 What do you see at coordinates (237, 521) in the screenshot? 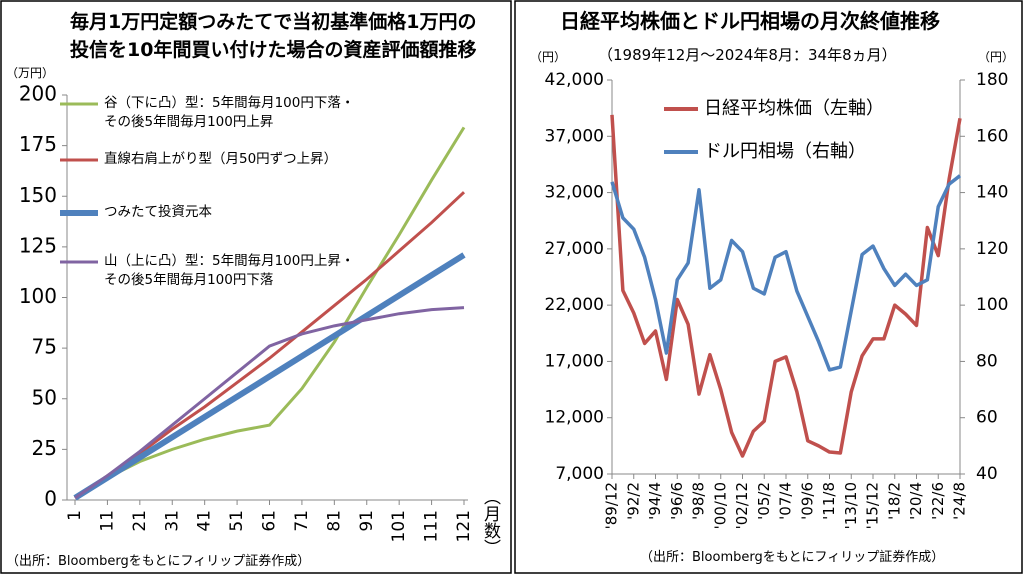
I see `x-tick-label: 51` at bounding box center [237, 521].